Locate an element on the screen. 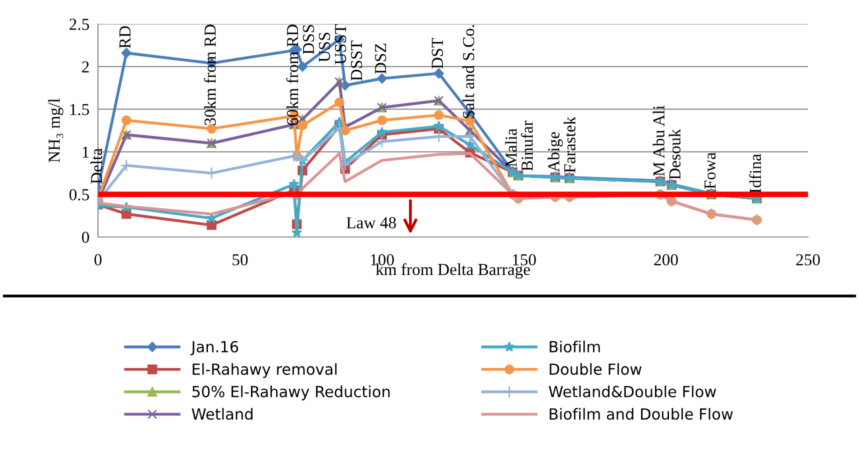 Image resolution: width=859 pixels, height=450 pixels. annotation: Desouk is located at coordinates (674, 154).